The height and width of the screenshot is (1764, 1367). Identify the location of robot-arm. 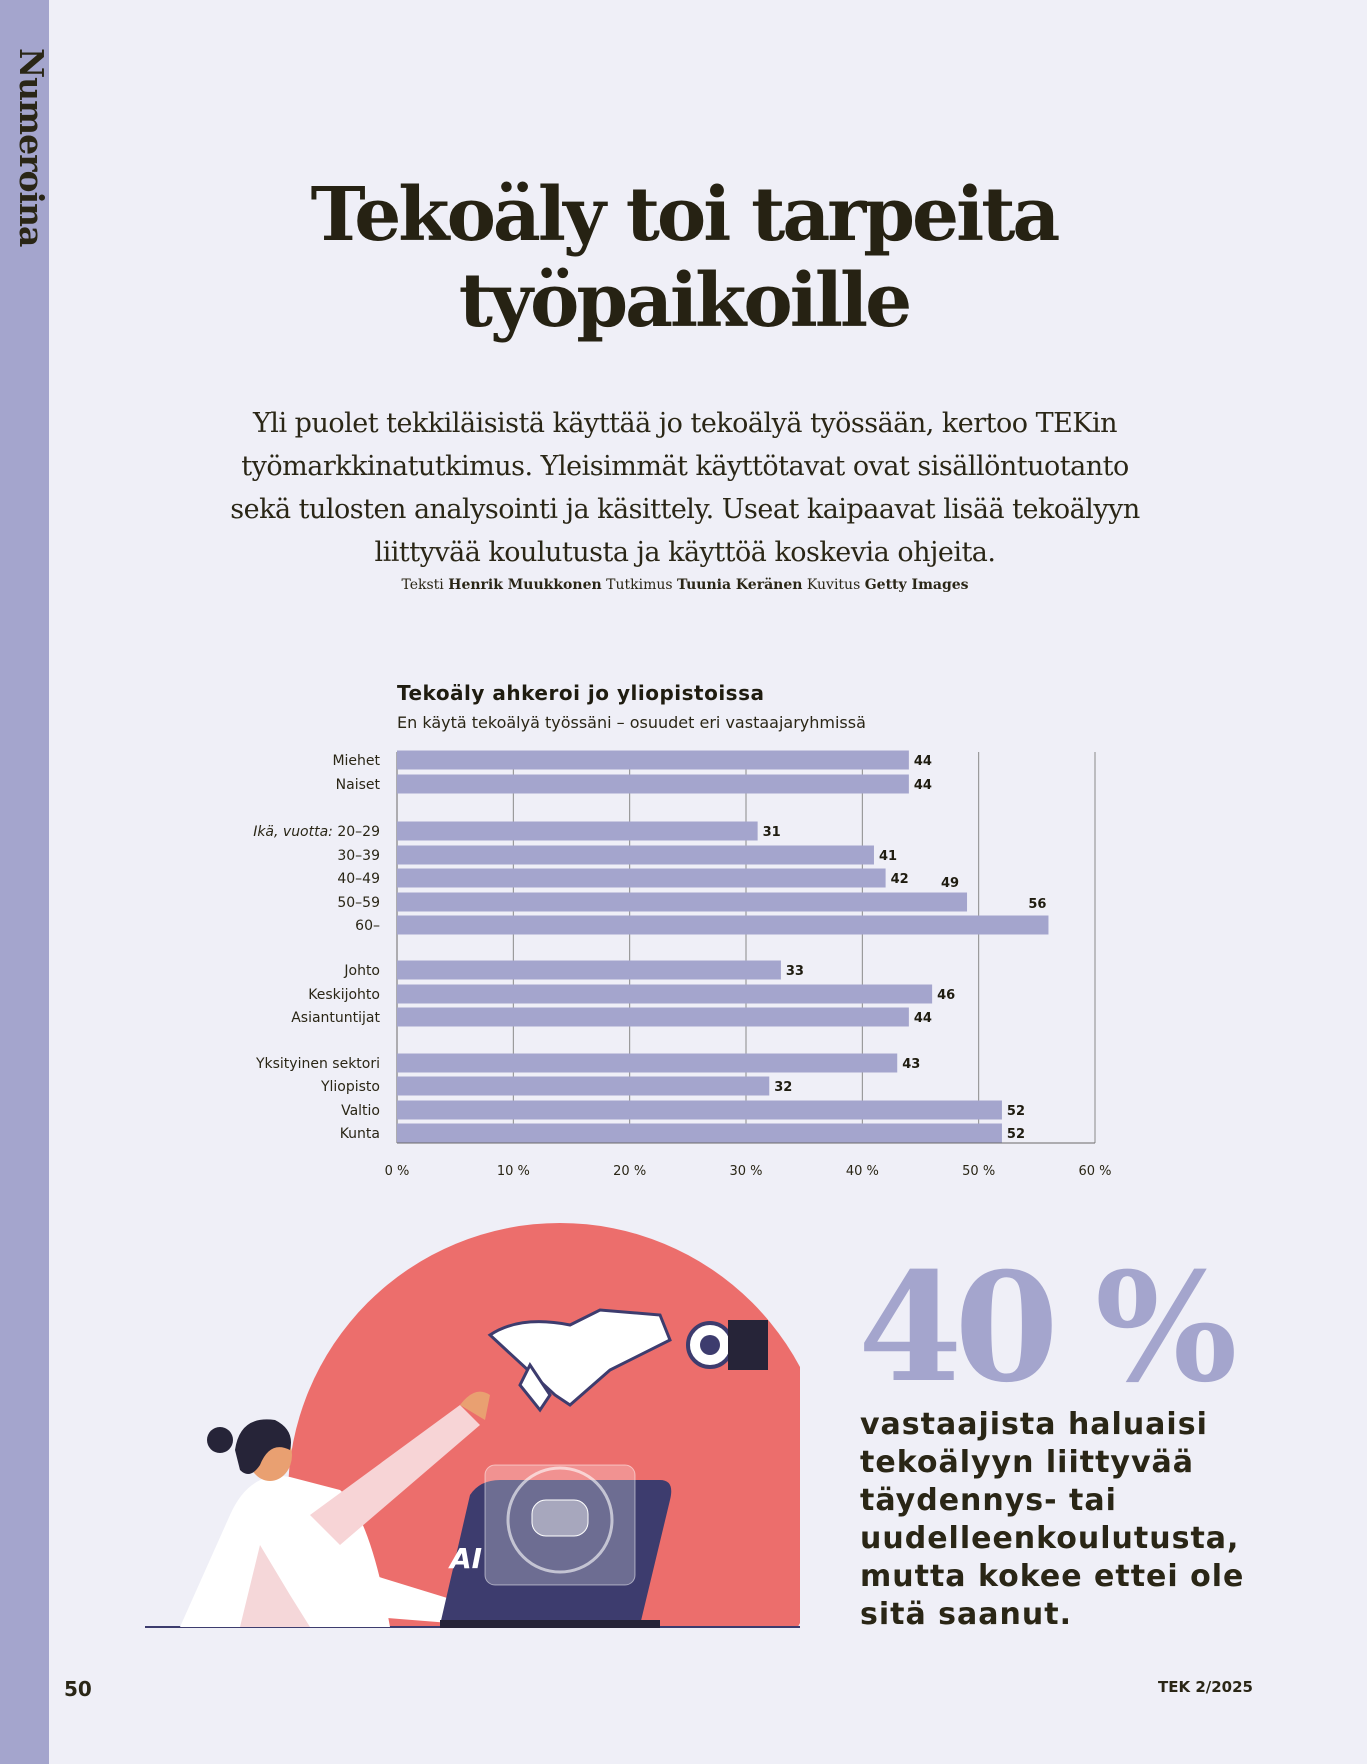
(627, 1360).